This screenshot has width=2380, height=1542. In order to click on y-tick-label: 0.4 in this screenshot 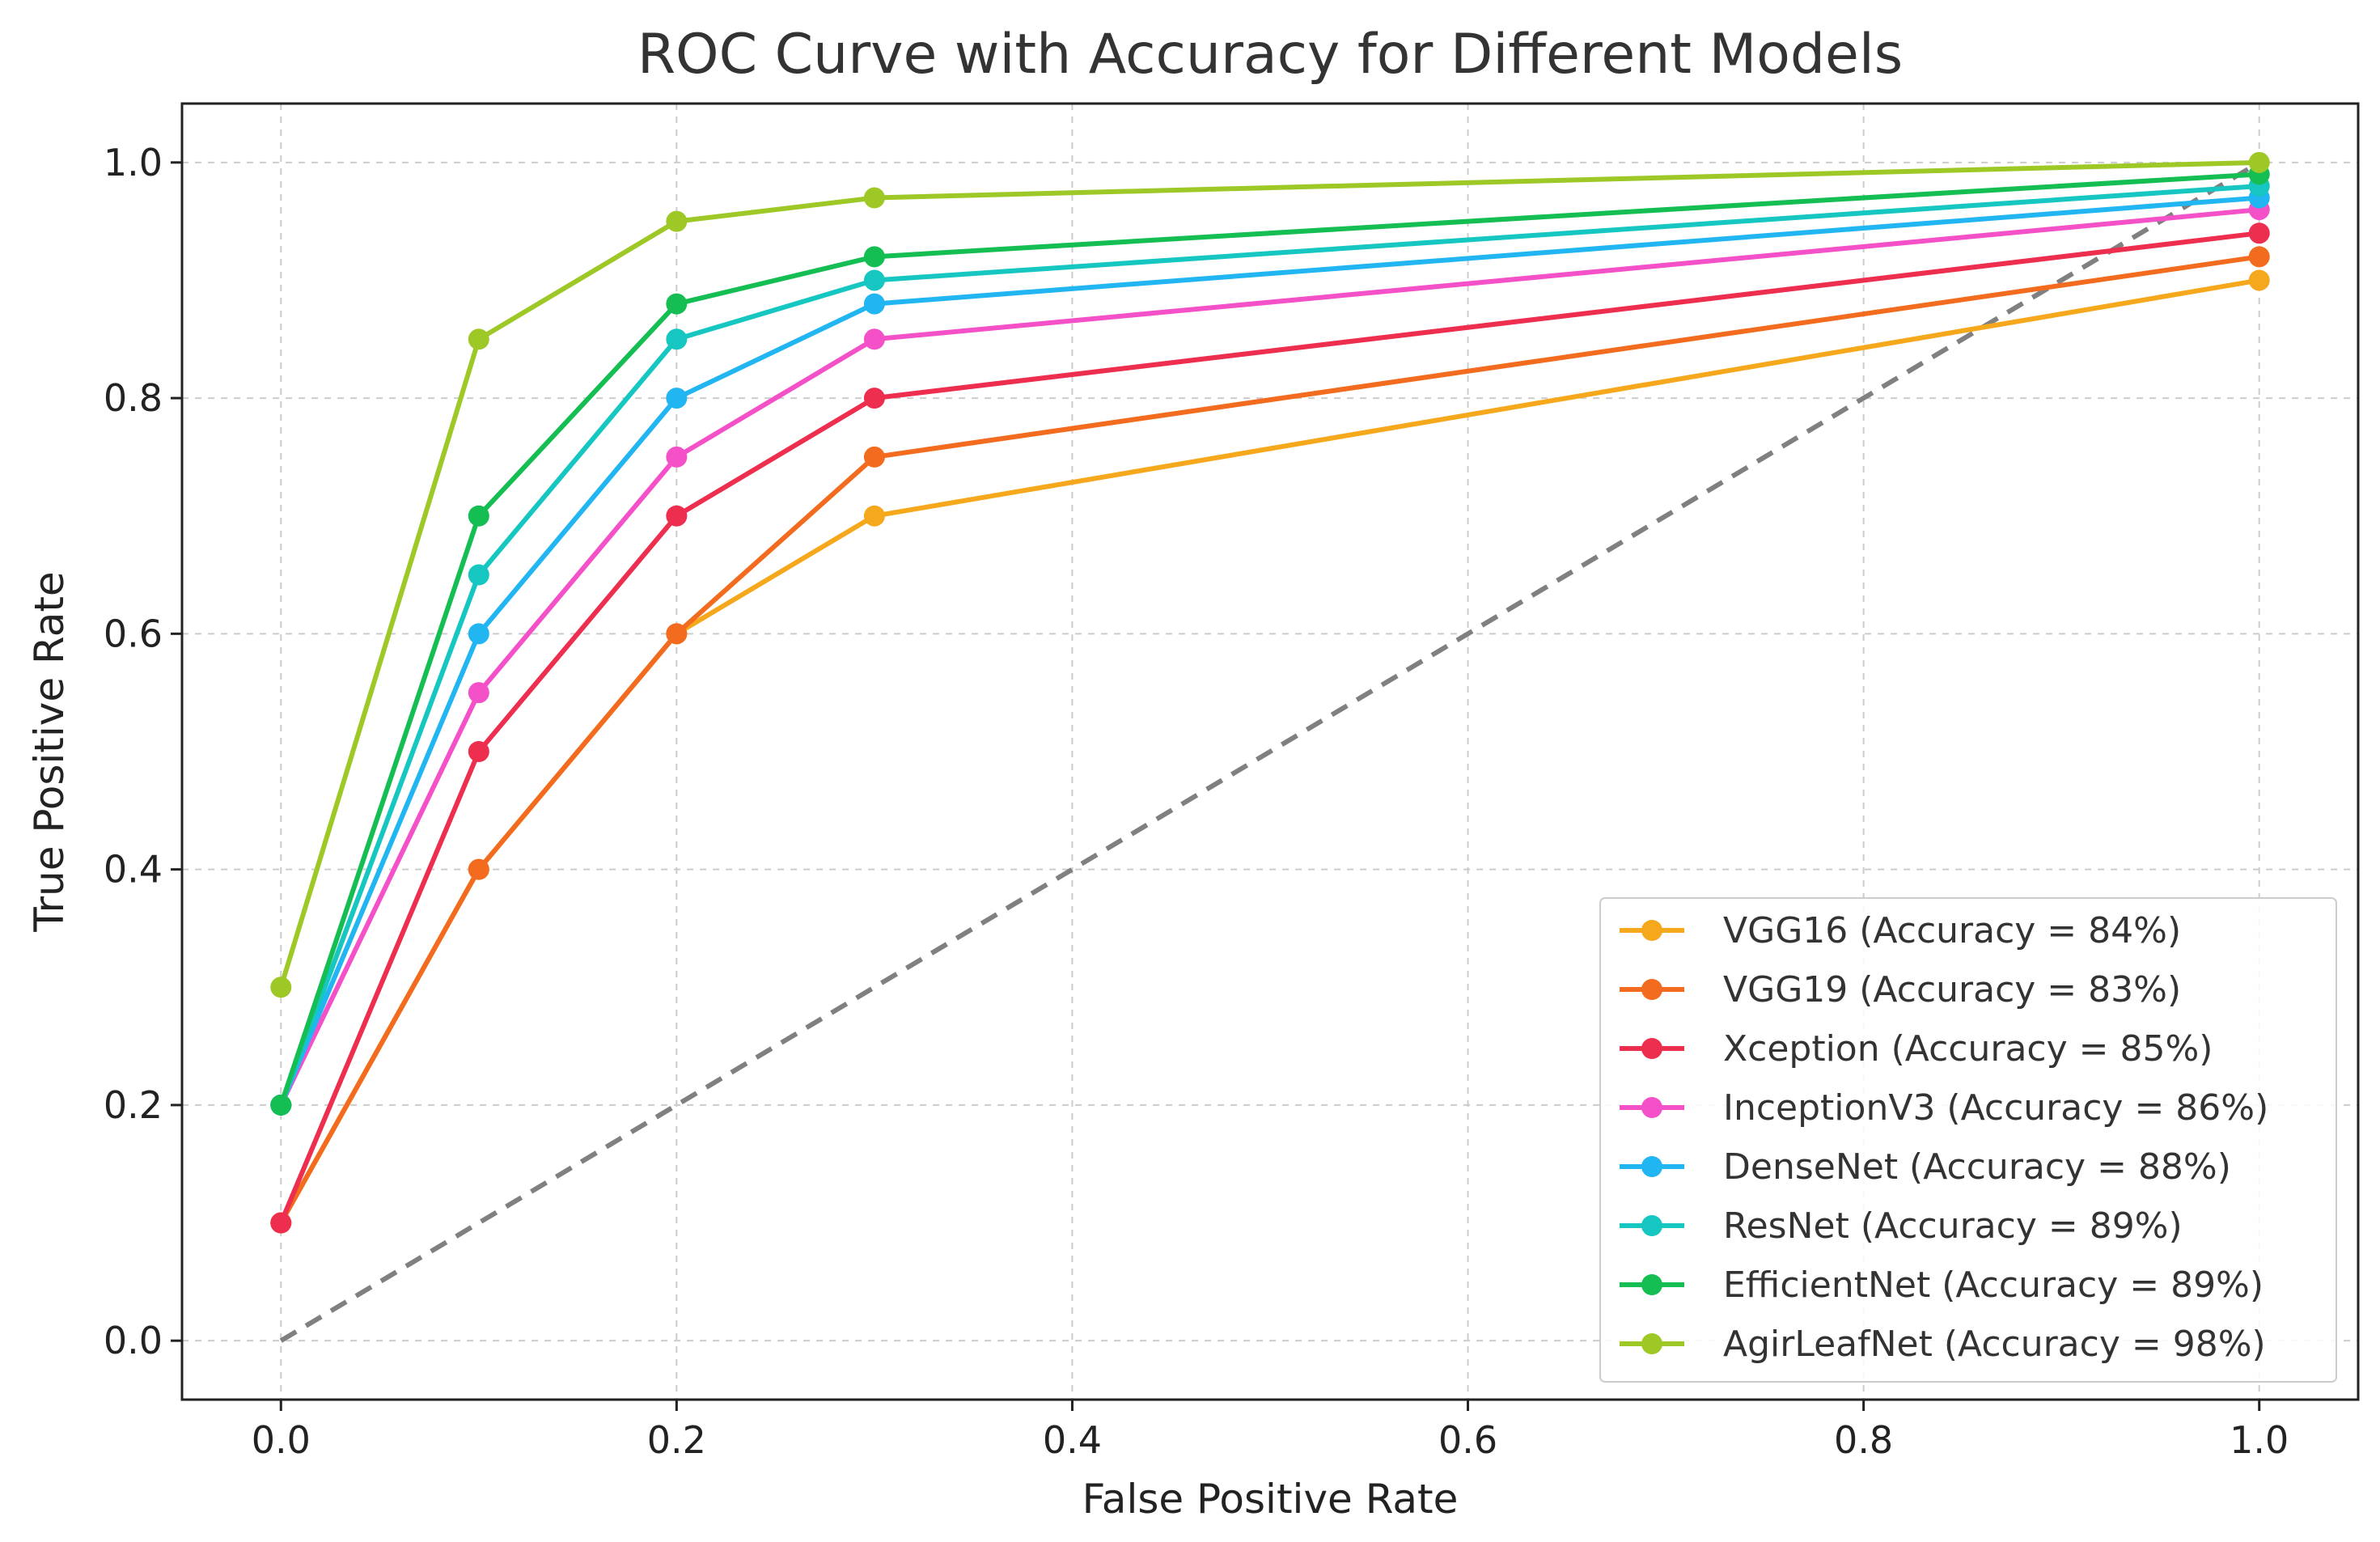, I will do `click(133, 870)`.